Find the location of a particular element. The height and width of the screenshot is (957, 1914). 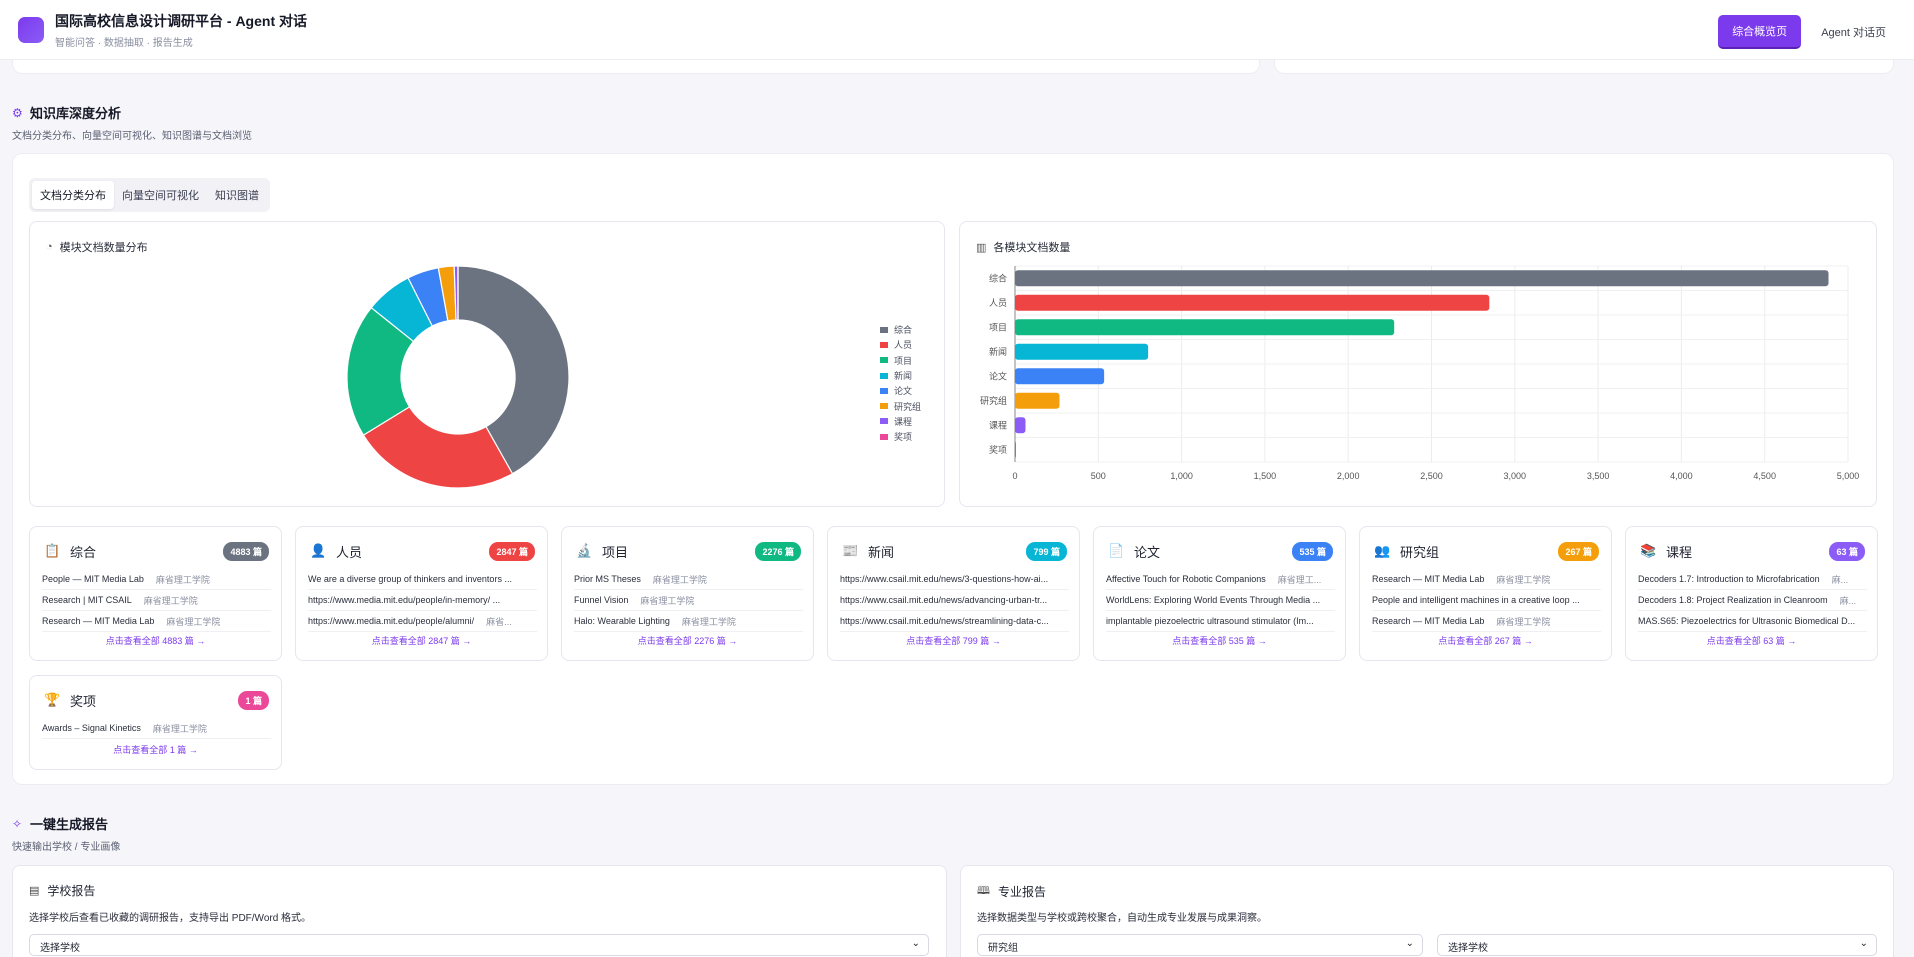

view-all-link: 点击查看全部 2276 篇 → is located at coordinates (687, 641).